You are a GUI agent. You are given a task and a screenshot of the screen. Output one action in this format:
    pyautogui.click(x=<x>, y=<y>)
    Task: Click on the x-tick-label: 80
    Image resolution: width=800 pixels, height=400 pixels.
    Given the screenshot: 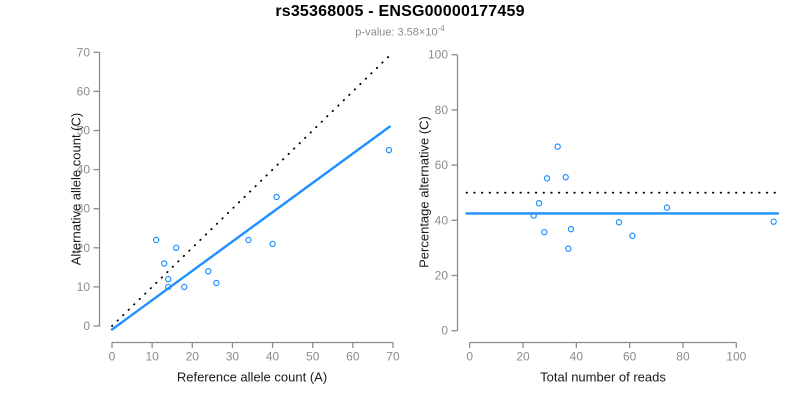 What is the action you would take?
    pyautogui.click(x=683, y=357)
    